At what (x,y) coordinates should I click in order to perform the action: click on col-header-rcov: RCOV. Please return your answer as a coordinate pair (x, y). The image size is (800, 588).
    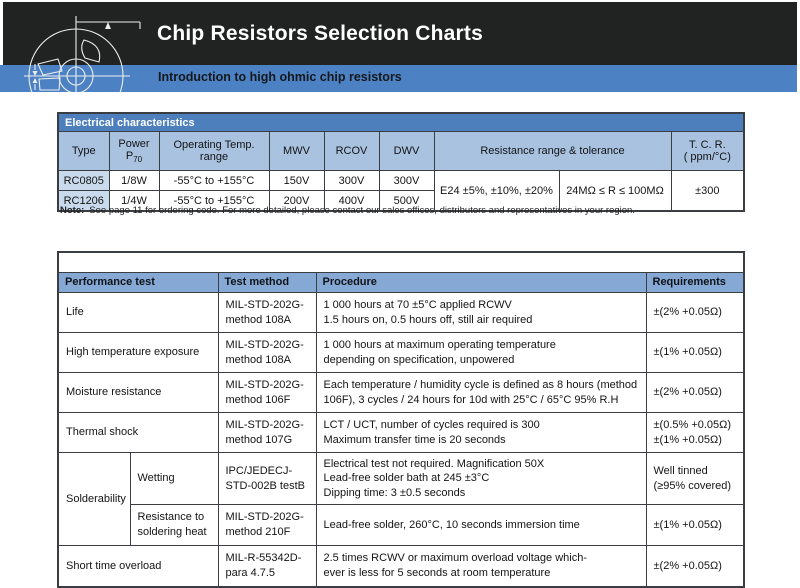
    Looking at the image, I should click on (351, 151).